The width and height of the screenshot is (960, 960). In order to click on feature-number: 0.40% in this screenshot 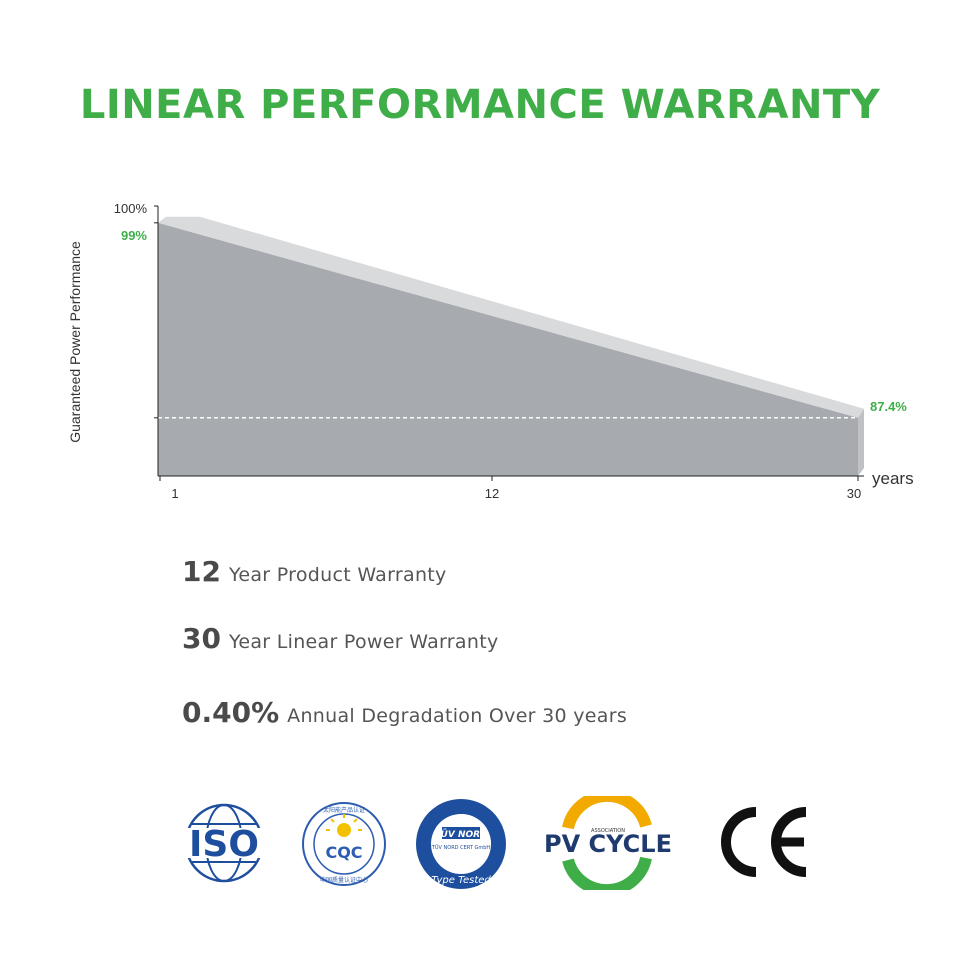, I will do `click(231, 712)`.